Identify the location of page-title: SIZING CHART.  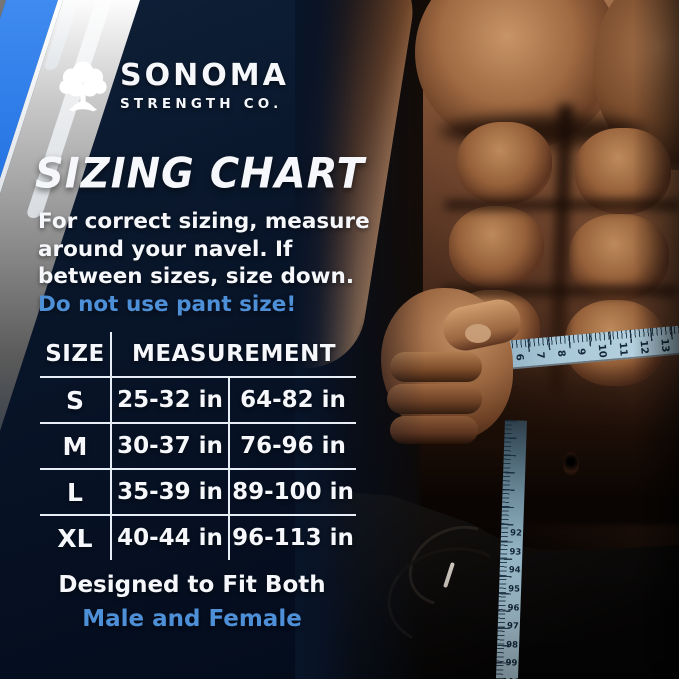
(200, 174).